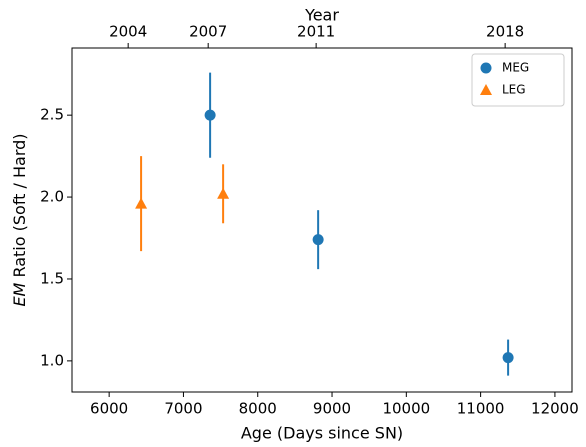  What do you see at coordinates (406, 409) in the screenshot?
I see `x-tick-label: 10000` at bounding box center [406, 409].